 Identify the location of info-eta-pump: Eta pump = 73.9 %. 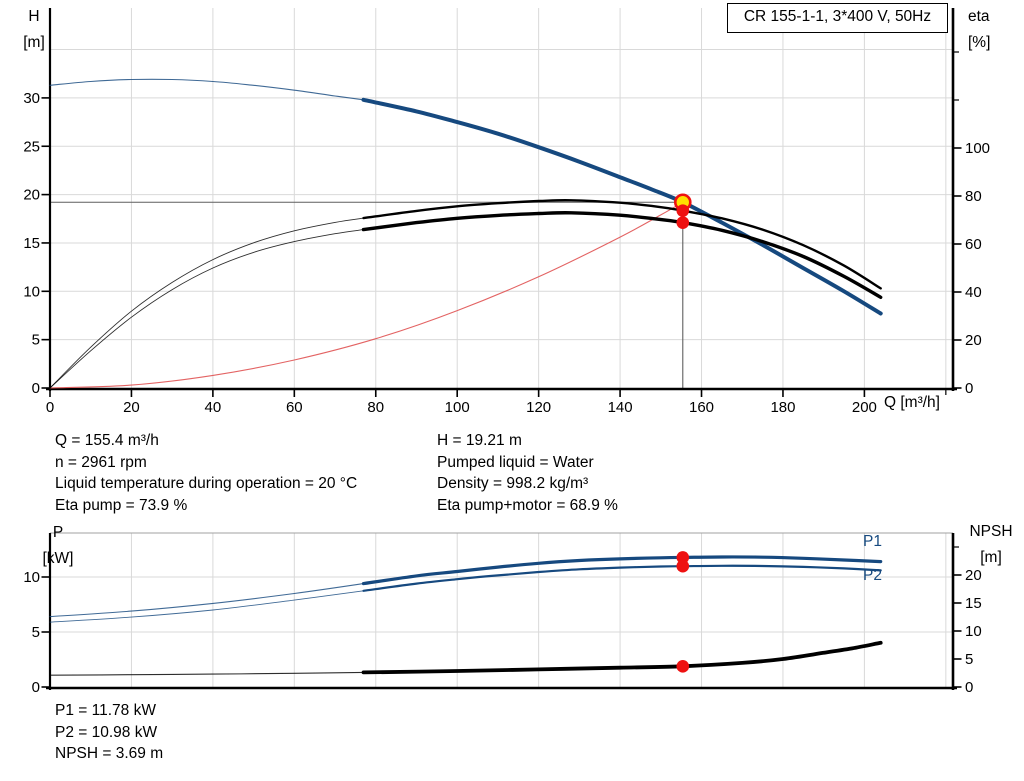
(121, 505).